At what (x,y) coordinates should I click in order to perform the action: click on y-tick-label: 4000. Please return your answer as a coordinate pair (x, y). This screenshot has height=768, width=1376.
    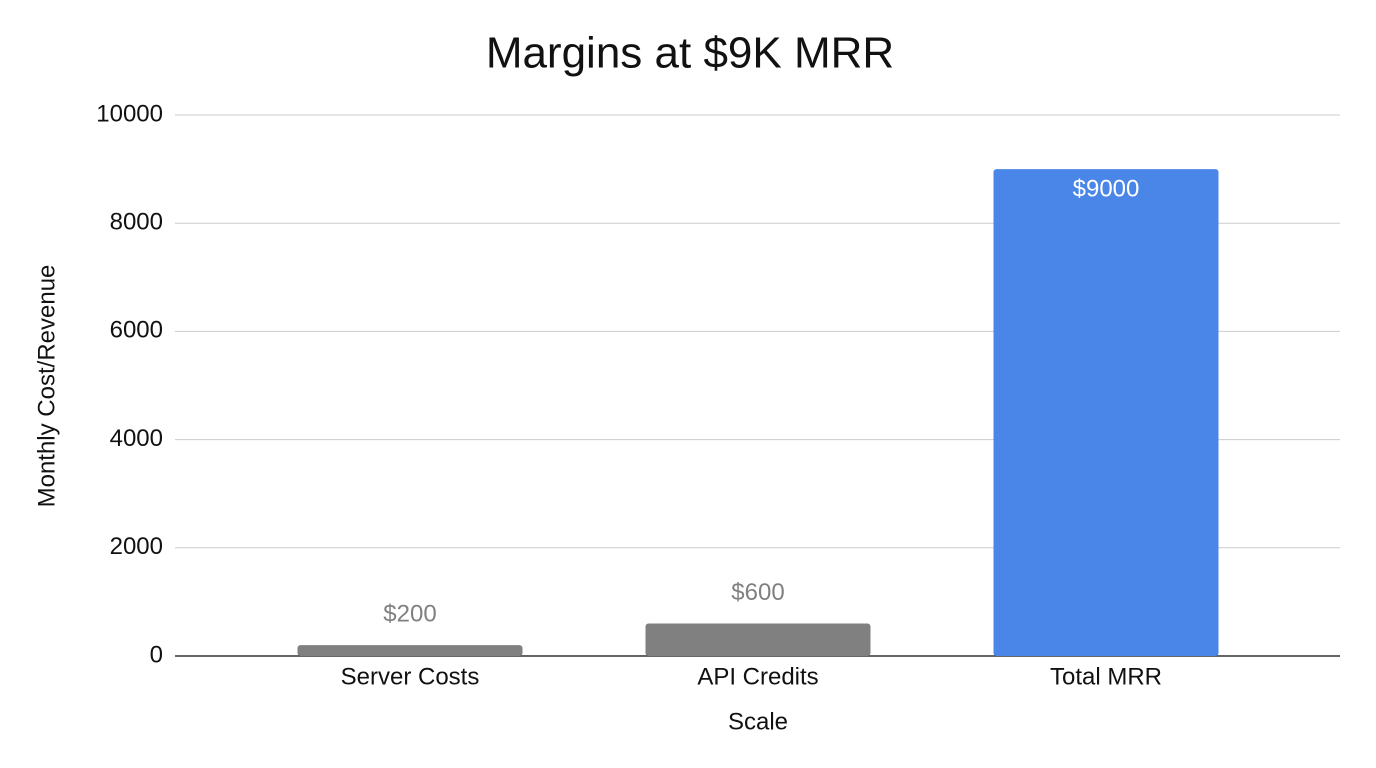
    Looking at the image, I should click on (136, 438).